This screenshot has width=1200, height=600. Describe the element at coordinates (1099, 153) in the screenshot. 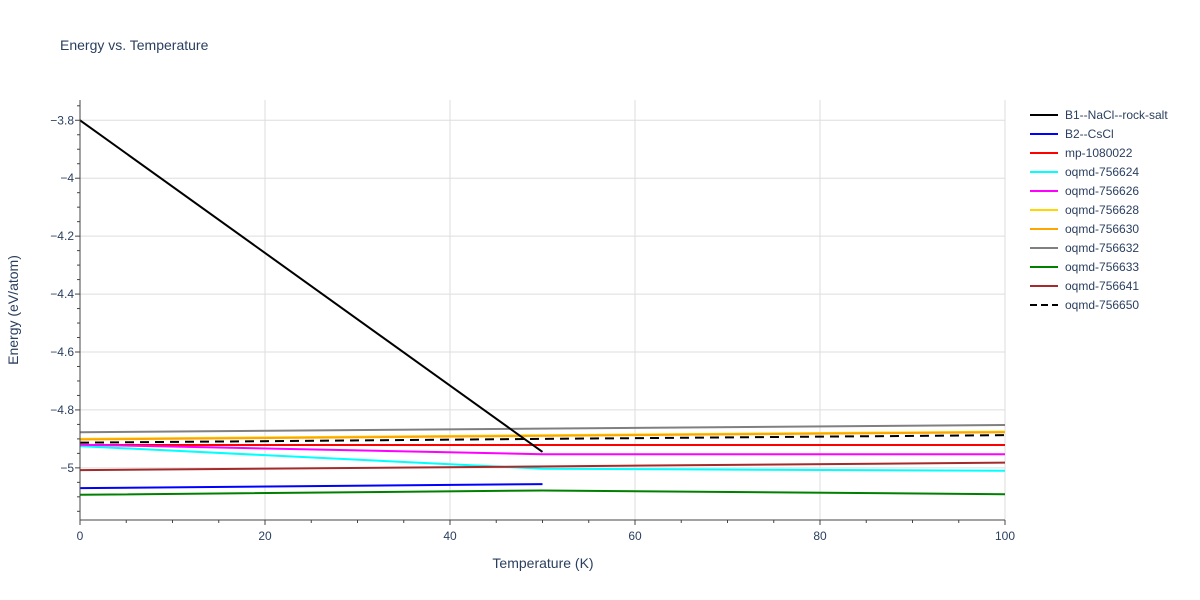

I see `legend-label: mp-1080022` at that location.